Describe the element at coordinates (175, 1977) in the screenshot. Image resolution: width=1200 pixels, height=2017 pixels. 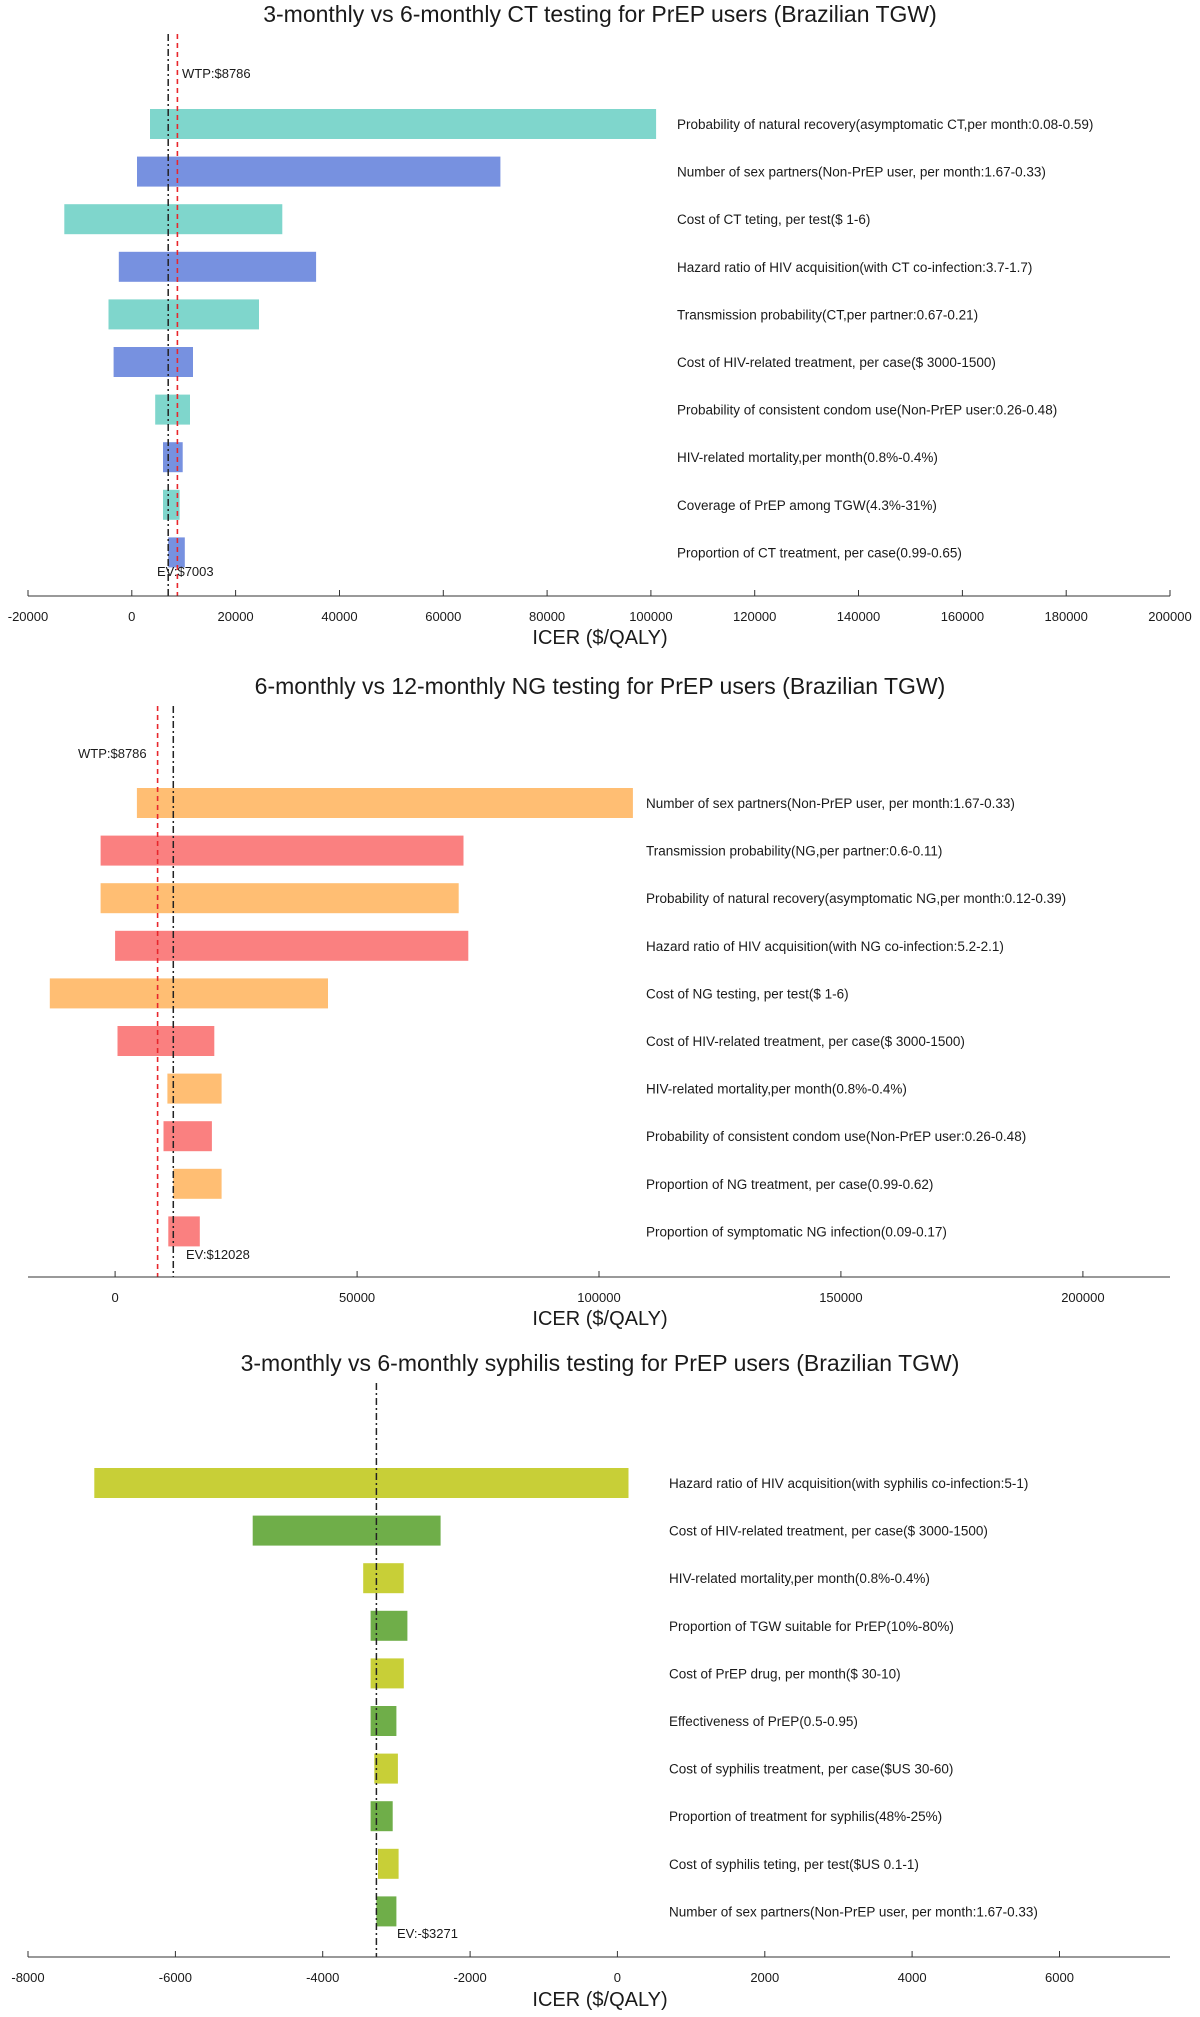
I see `x-tick-label: -6000` at that location.